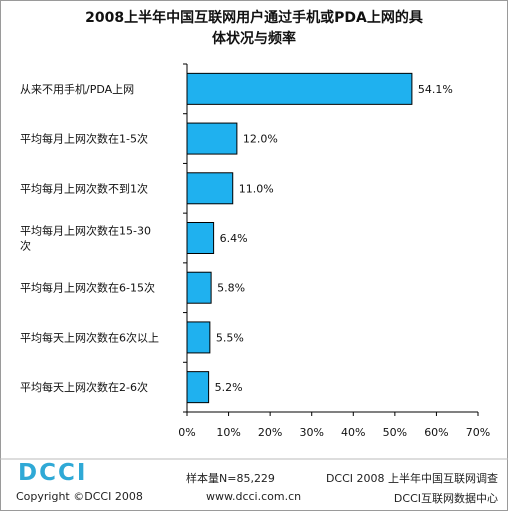  Describe the element at coordinates (84, 387) in the screenshot. I see `category-label: 平均每天上网次数在2-6次` at that location.